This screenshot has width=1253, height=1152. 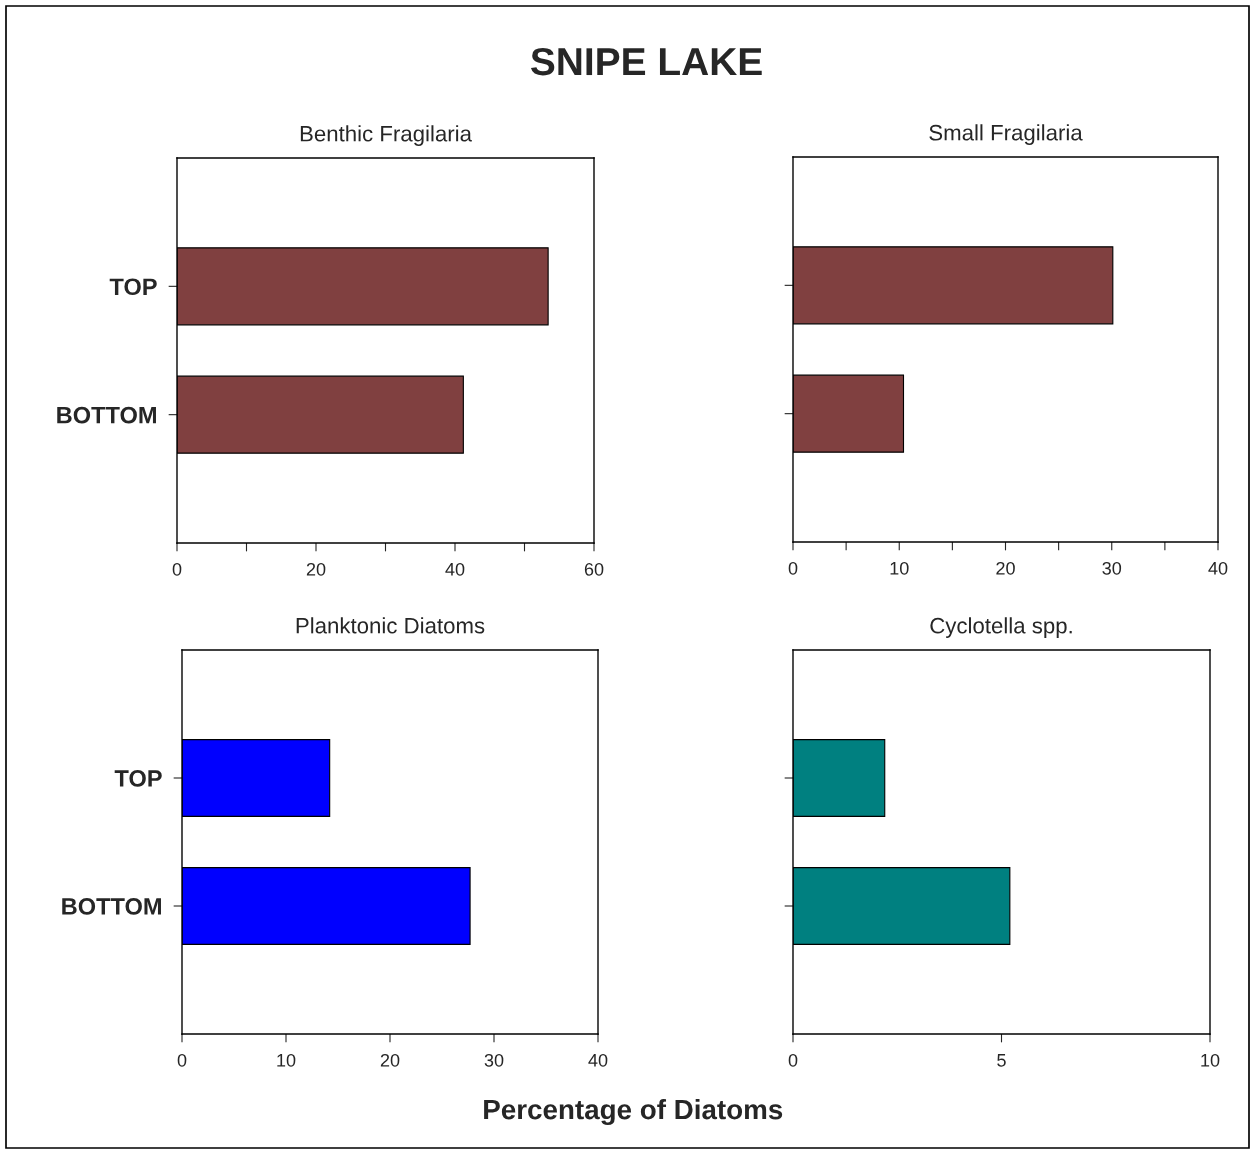 What do you see at coordinates (1006, 134) in the screenshot?
I see `chart-title: Small Fragilaria` at bounding box center [1006, 134].